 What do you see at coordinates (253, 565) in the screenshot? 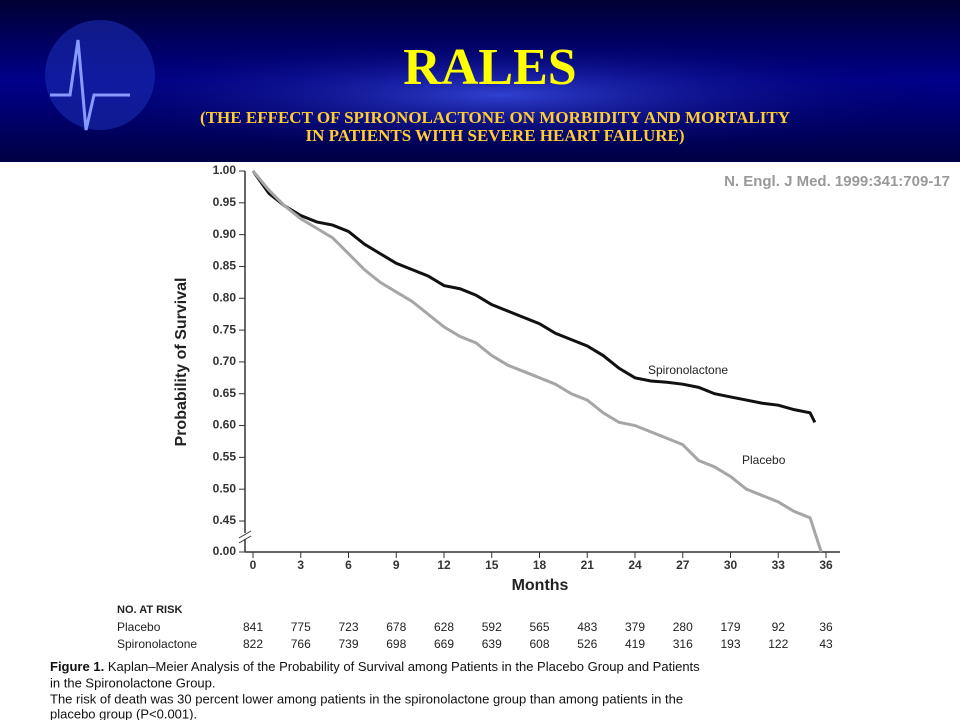
I see `x-tick-label: 0` at bounding box center [253, 565].